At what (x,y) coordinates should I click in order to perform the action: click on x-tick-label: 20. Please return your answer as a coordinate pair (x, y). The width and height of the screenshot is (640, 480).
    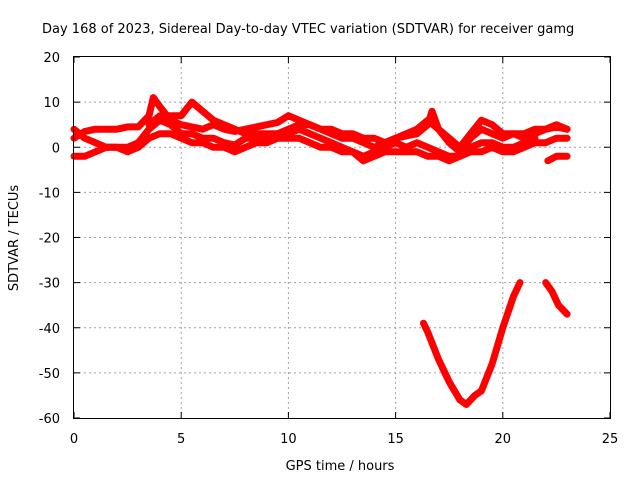
    Looking at the image, I should click on (503, 439).